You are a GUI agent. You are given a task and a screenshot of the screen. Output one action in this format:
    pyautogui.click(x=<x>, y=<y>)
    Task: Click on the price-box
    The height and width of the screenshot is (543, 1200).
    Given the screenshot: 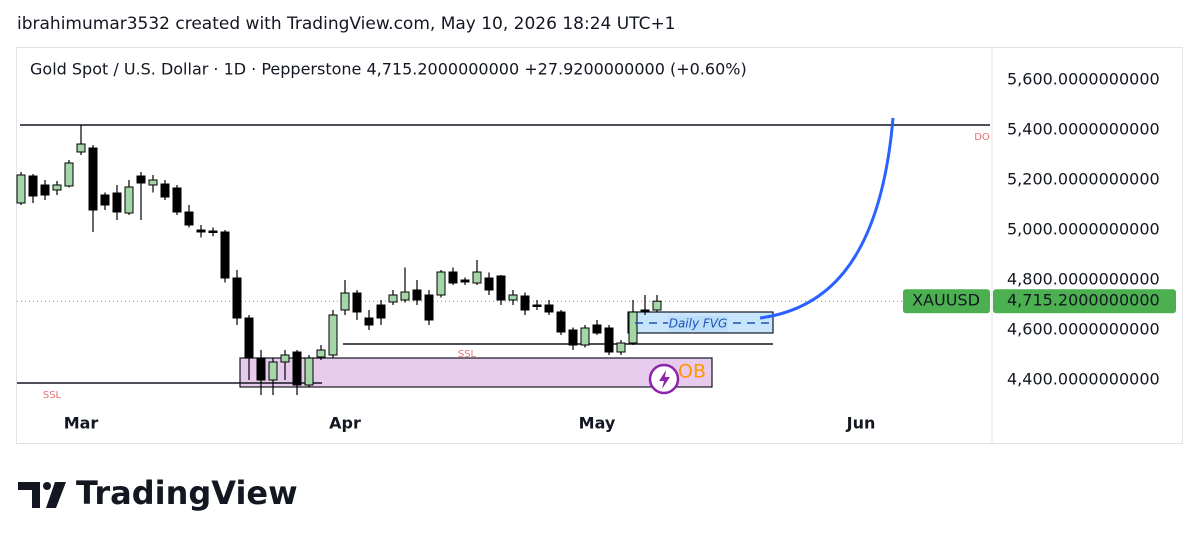 What is the action you would take?
    pyautogui.click(x=1084, y=301)
    